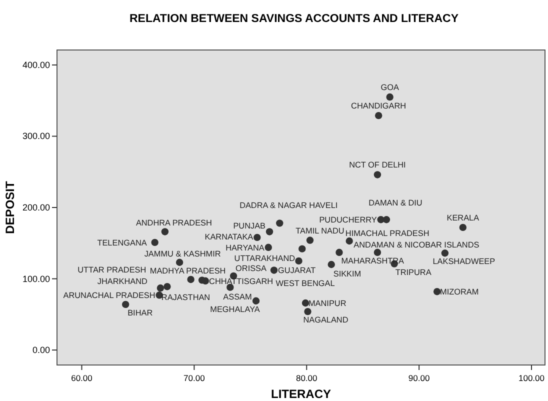  I want to click on x-tick-label: 60.00, so click(82, 378).